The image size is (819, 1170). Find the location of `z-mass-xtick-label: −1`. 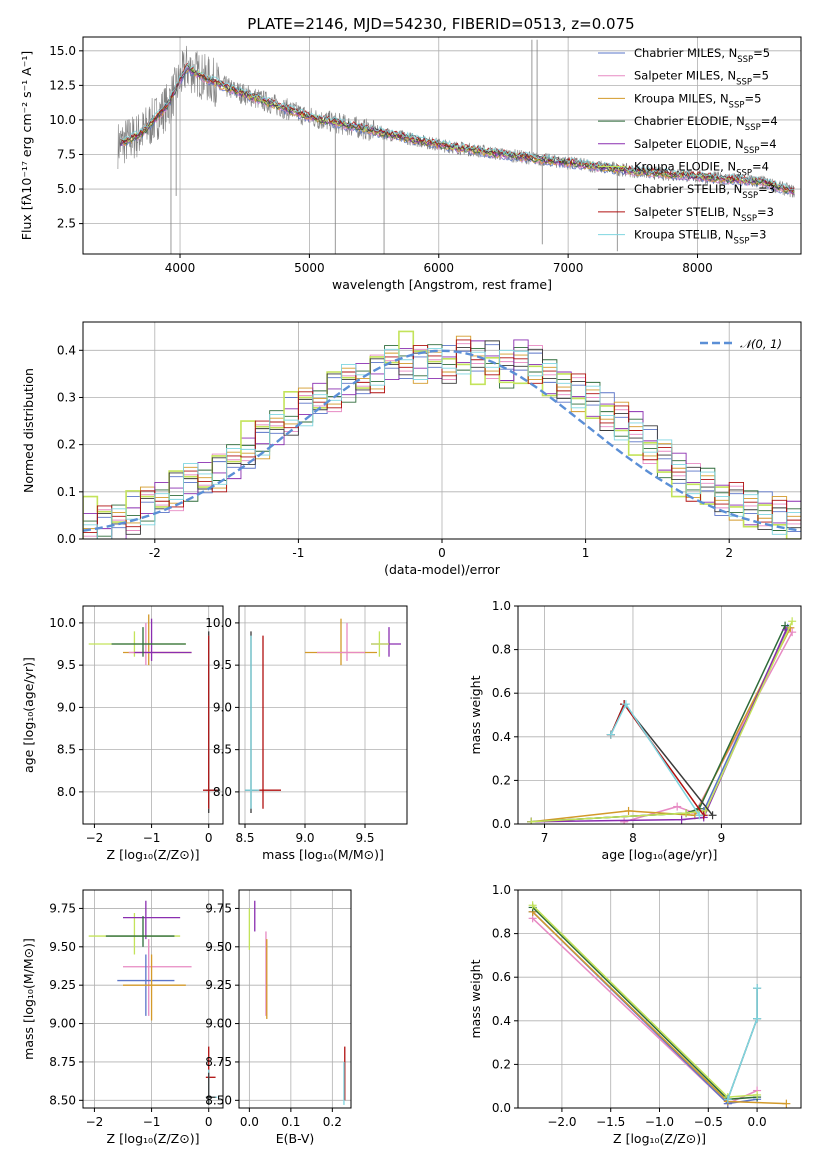

z-mass-xtick-label: −1 is located at coordinates (152, 1122).